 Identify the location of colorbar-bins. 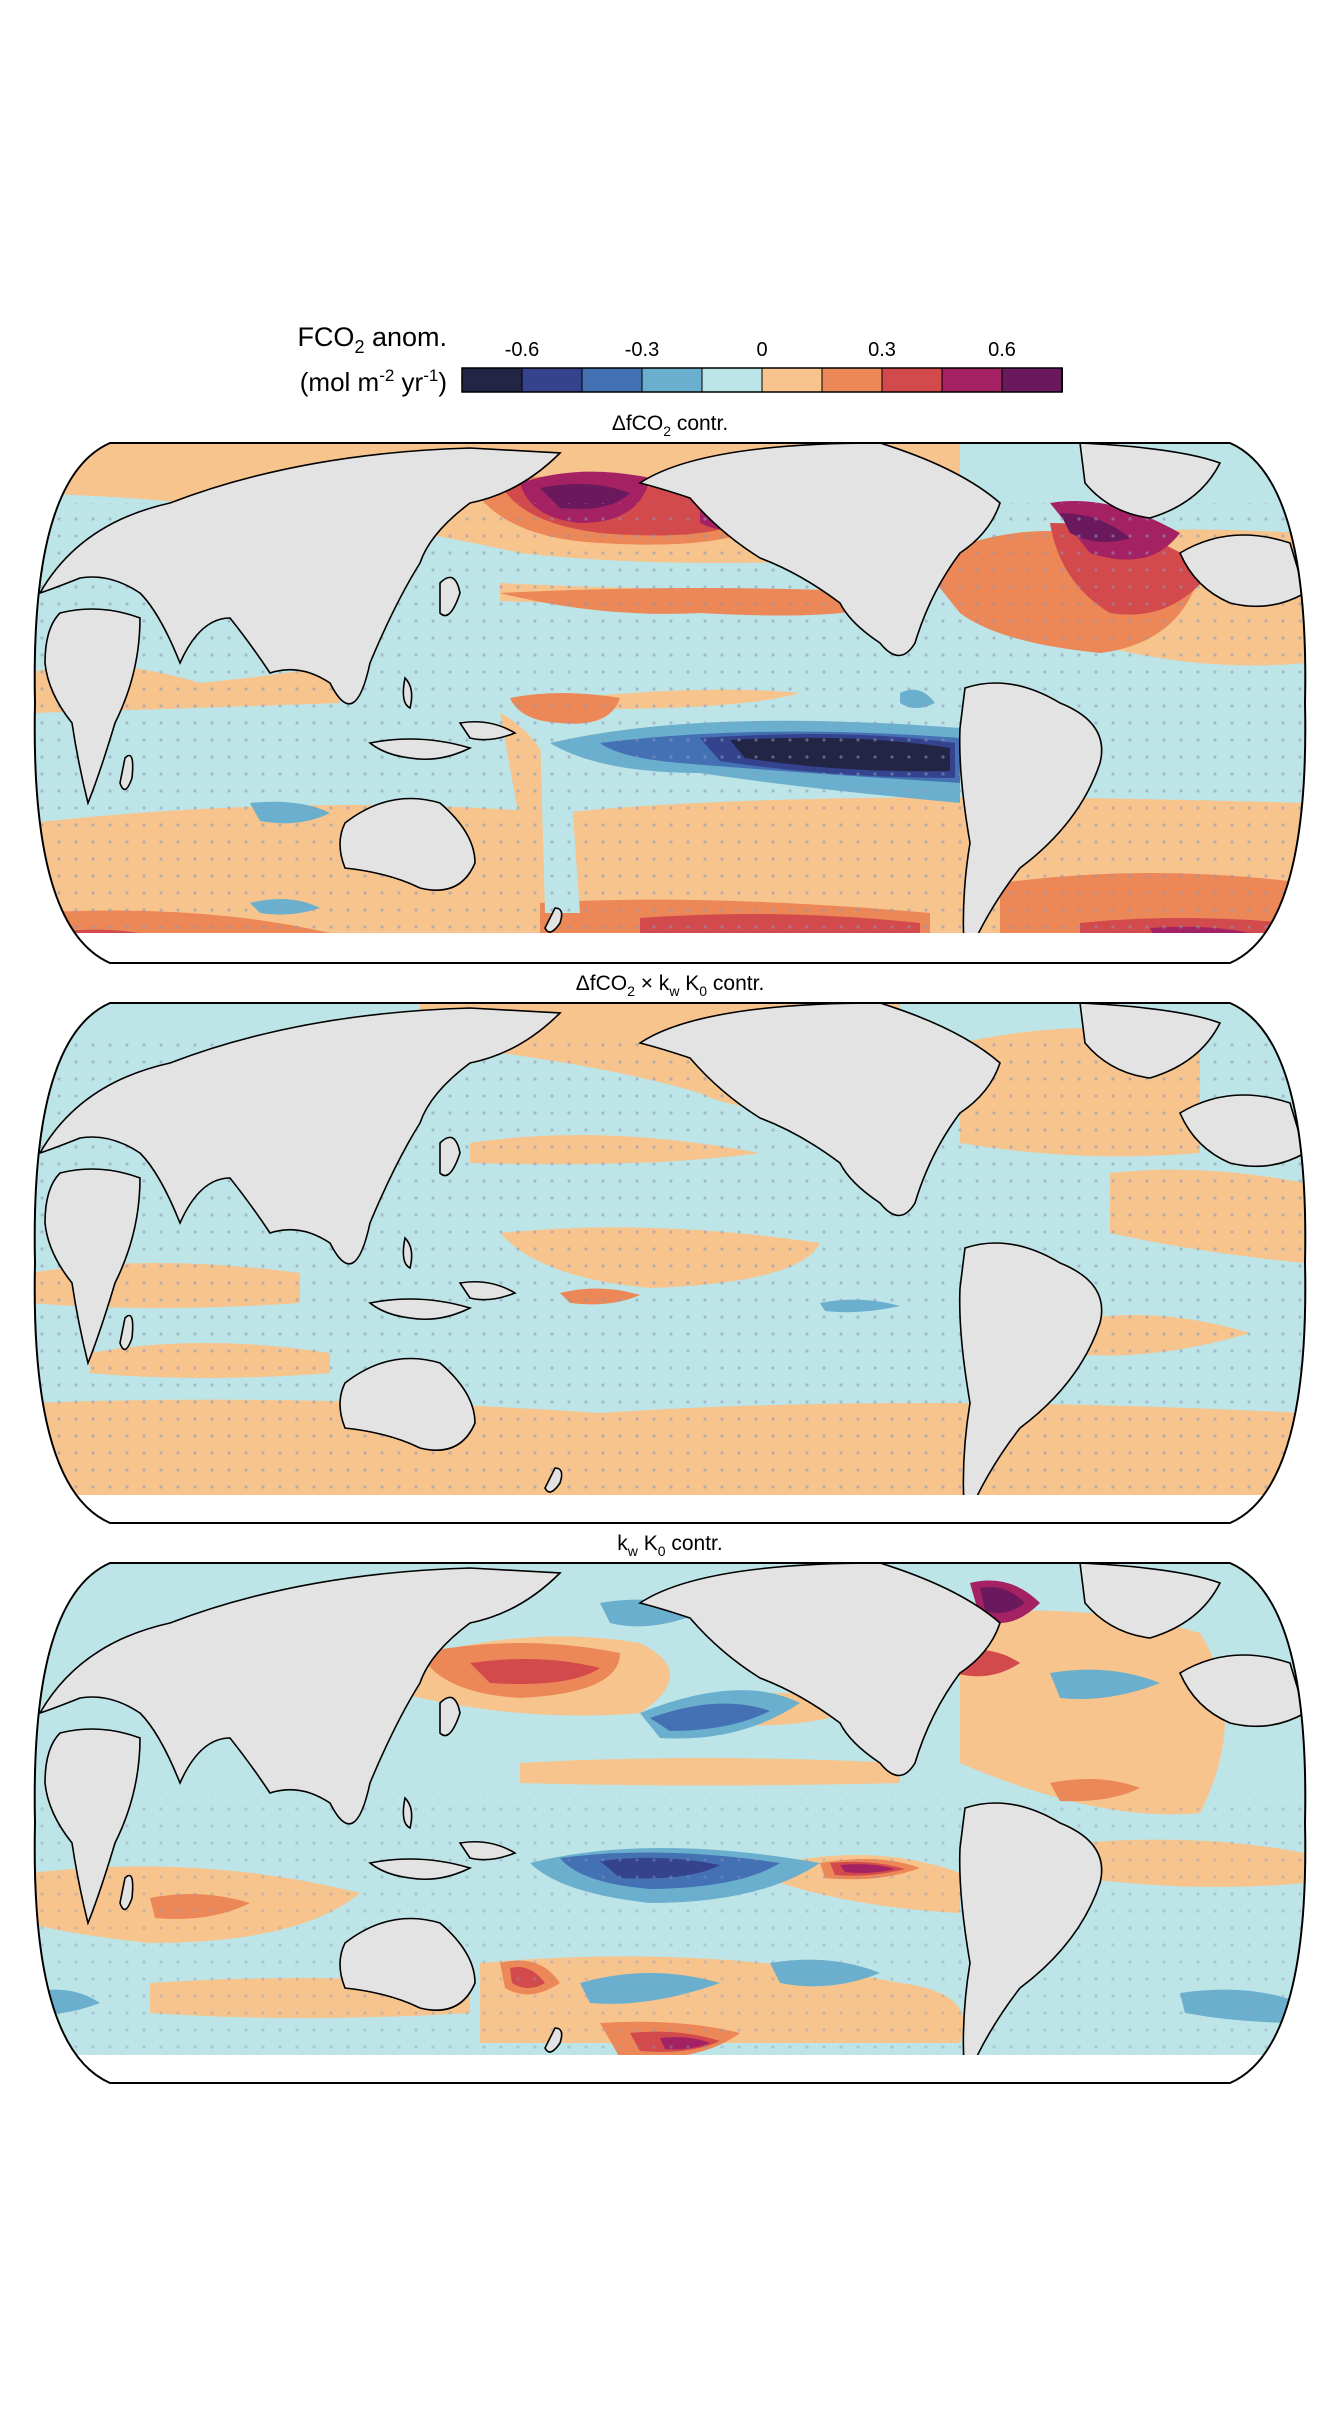
(762, 380).